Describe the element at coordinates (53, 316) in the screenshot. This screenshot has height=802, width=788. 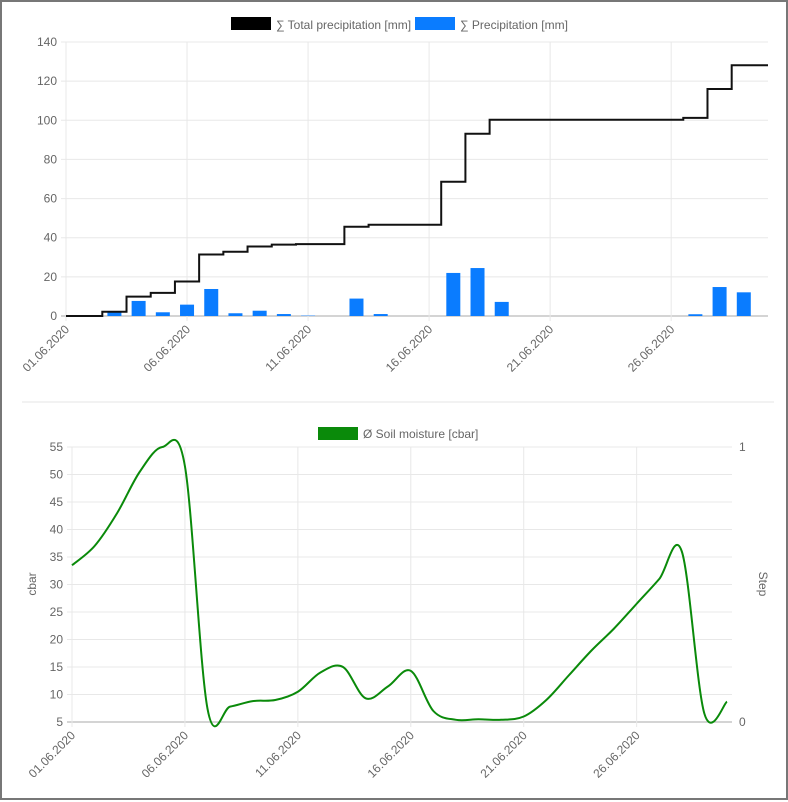
I see `y-tick-label: 0` at that location.